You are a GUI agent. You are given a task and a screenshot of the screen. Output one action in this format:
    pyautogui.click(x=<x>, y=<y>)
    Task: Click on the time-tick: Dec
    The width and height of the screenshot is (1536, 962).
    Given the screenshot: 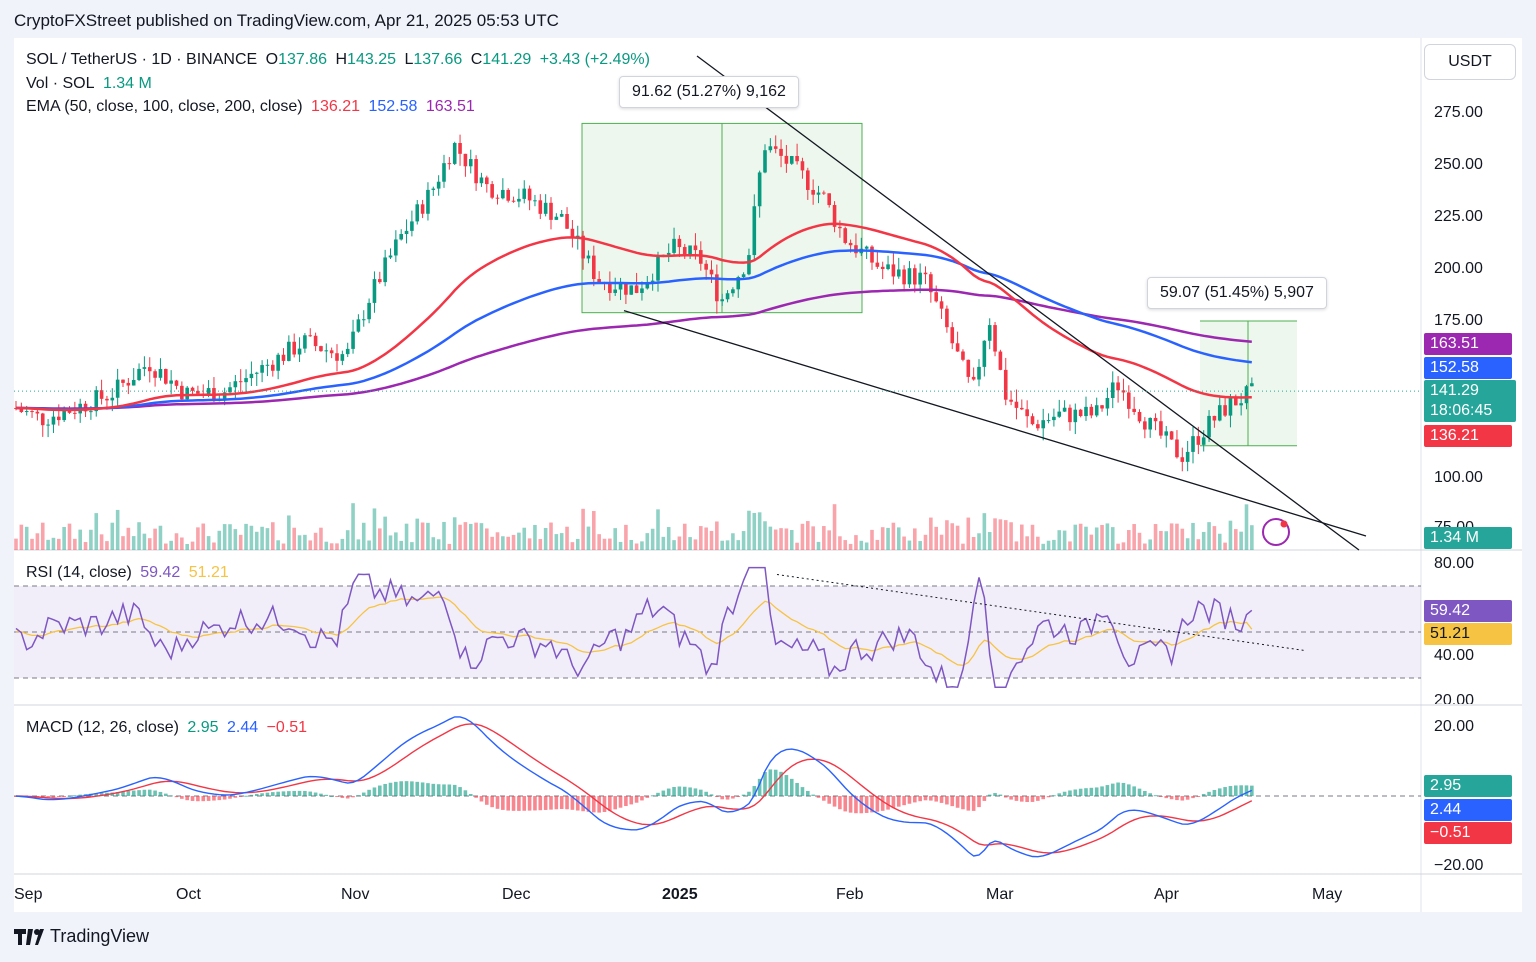 What is the action you would take?
    pyautogui.click(x=516, y=894)
    